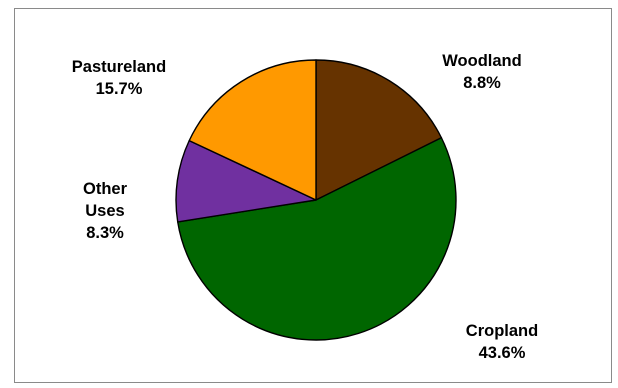 The width and height of the screenshot is (618, 388). Describe the element at coordinates (482, 72) in the screenshot. I see `slice-label-woodland: Woodland 8.8%` at that location.